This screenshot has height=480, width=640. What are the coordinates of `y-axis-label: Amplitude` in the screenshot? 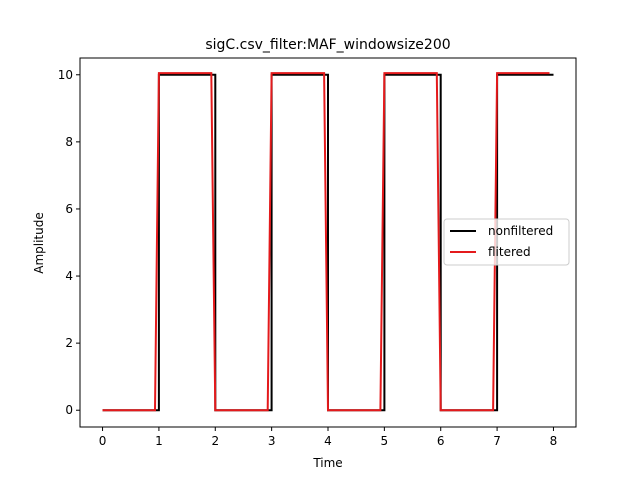 It's located at (39, 243).